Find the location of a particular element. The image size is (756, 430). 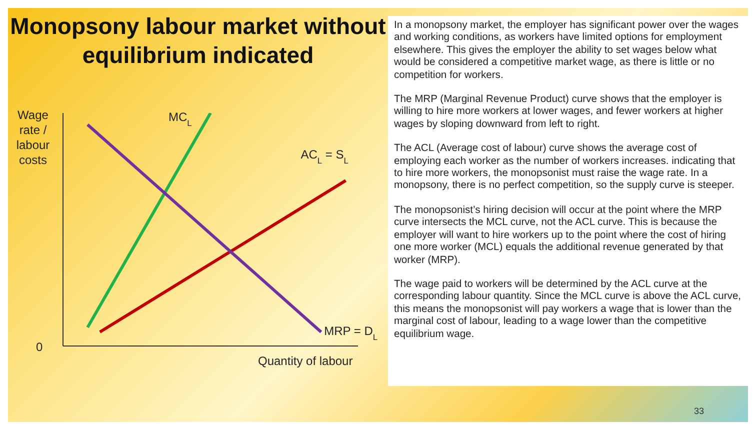

series-label: AC$_{L}$ = S$_{L}$ is located at coordinates (324, 157).